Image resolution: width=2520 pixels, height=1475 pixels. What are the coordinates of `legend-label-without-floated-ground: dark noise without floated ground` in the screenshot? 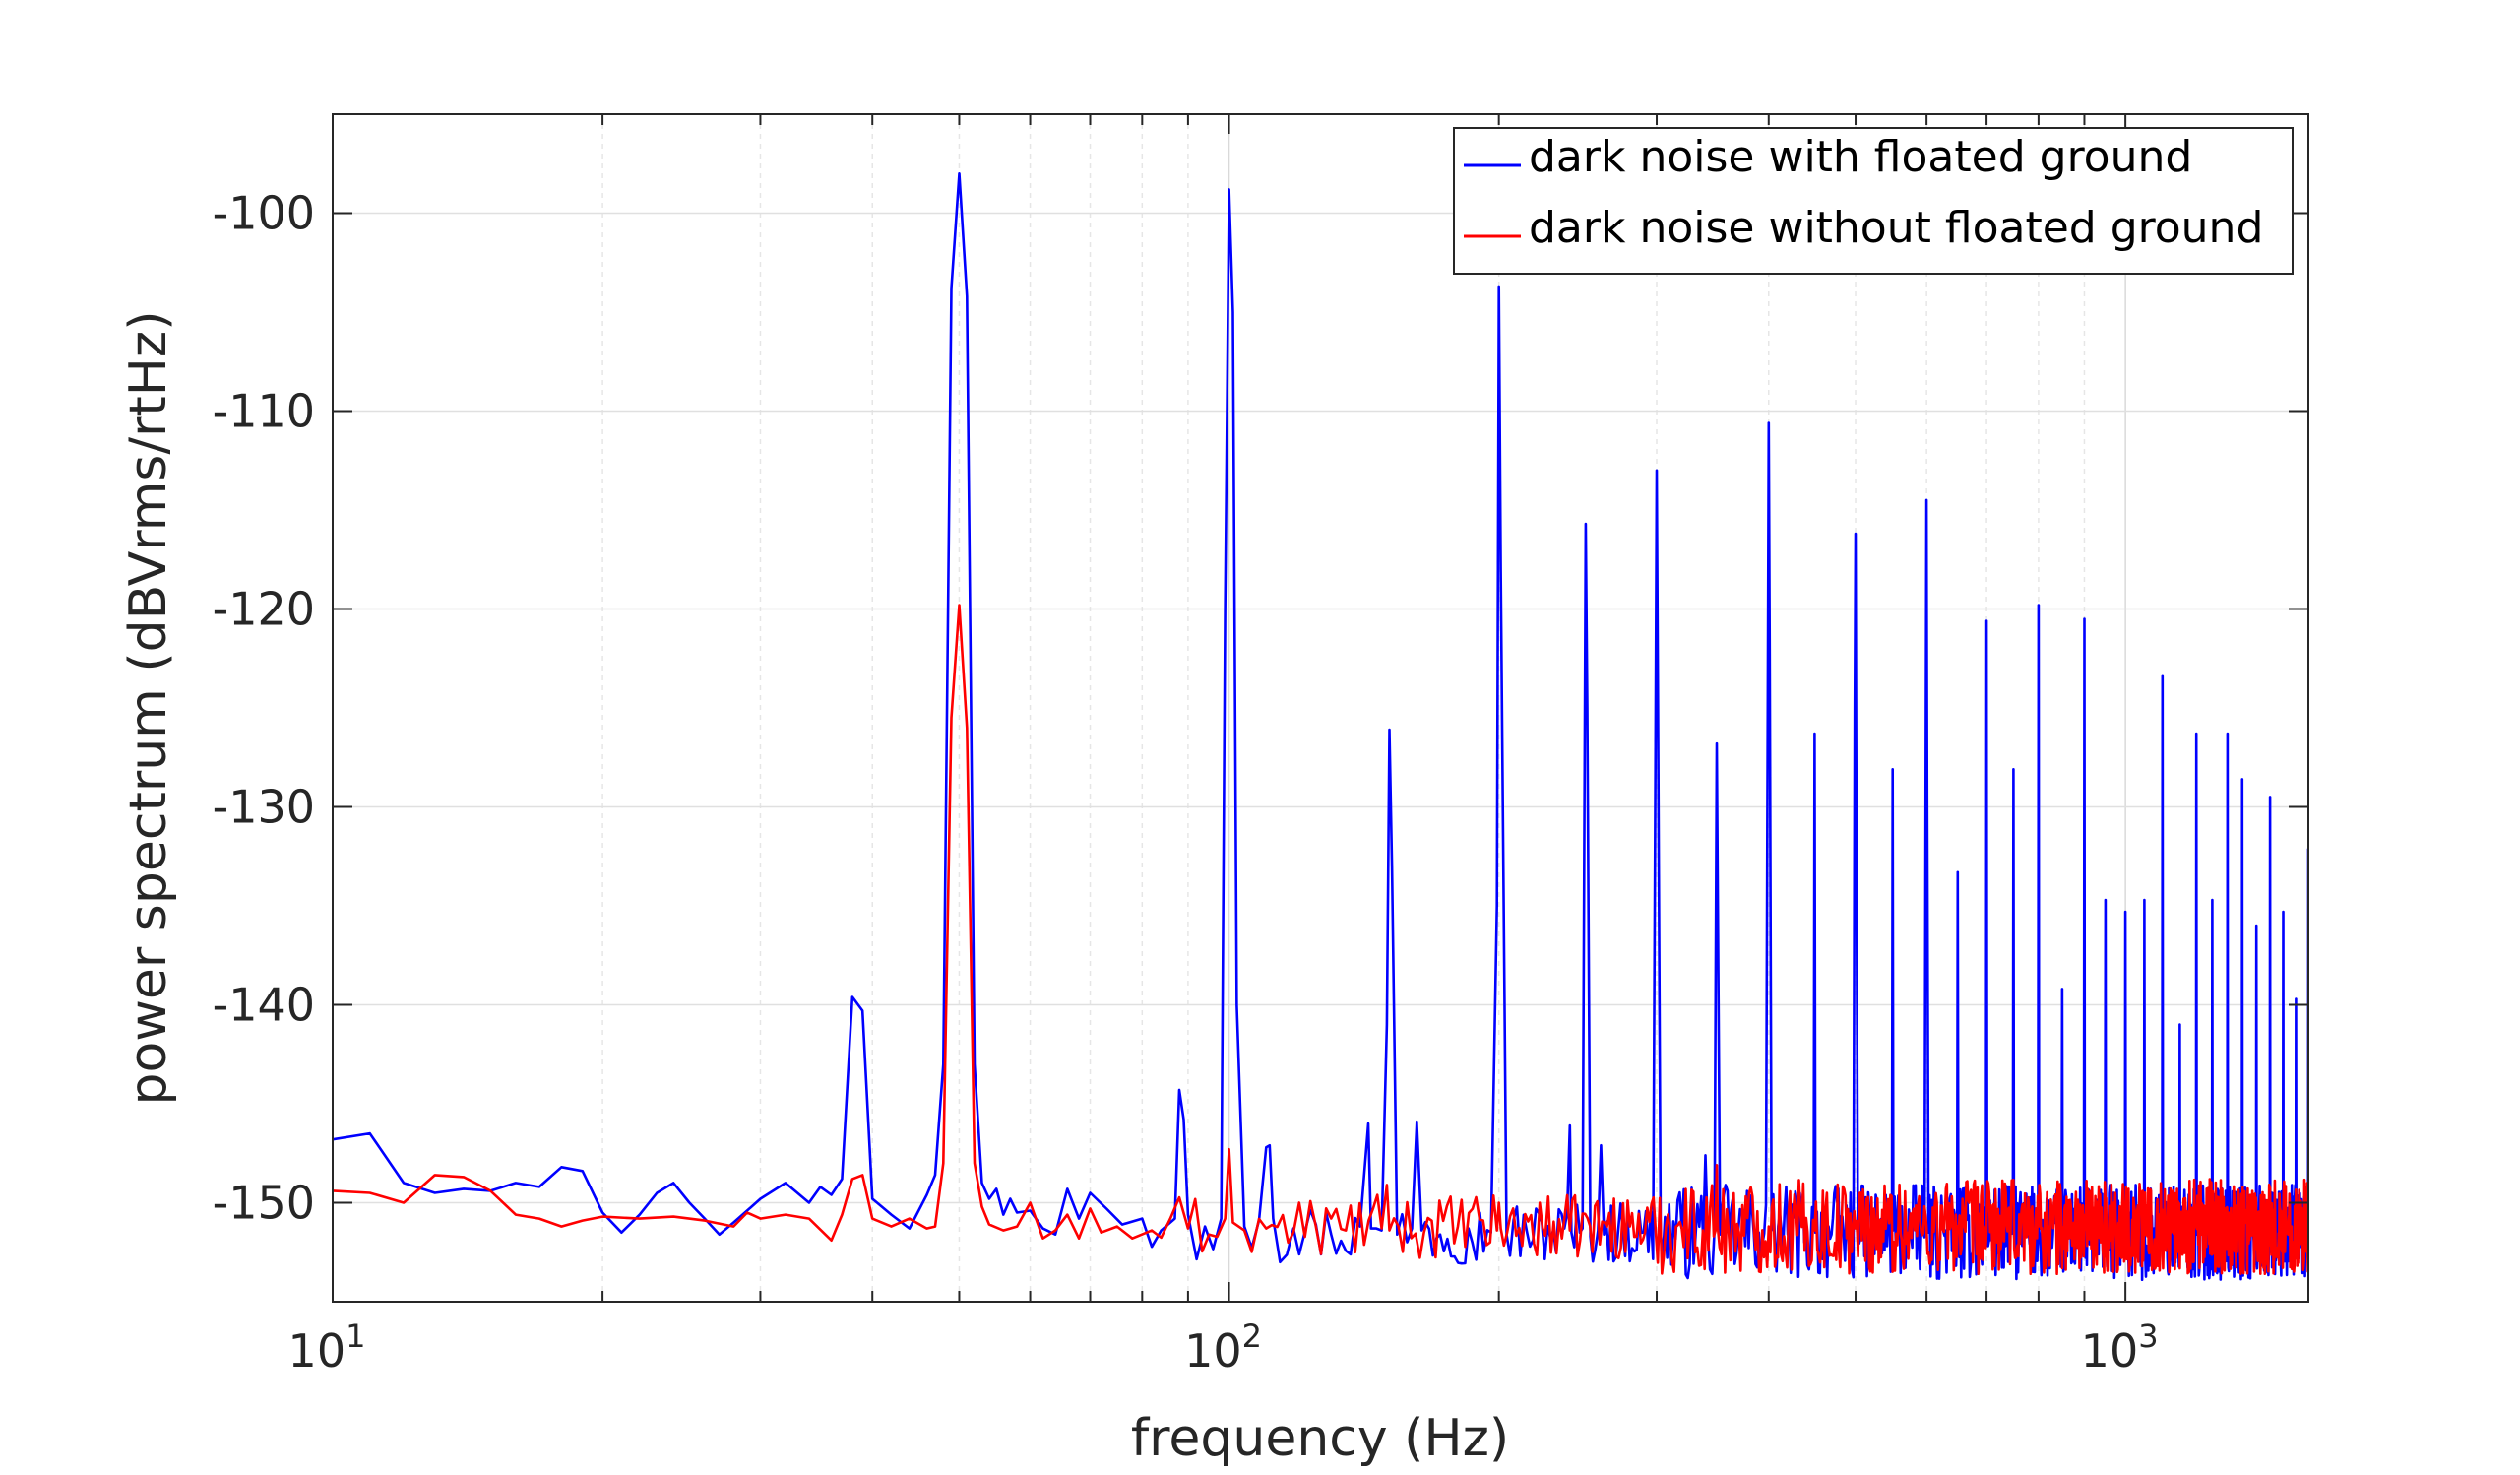 It's located at (1896, 228).